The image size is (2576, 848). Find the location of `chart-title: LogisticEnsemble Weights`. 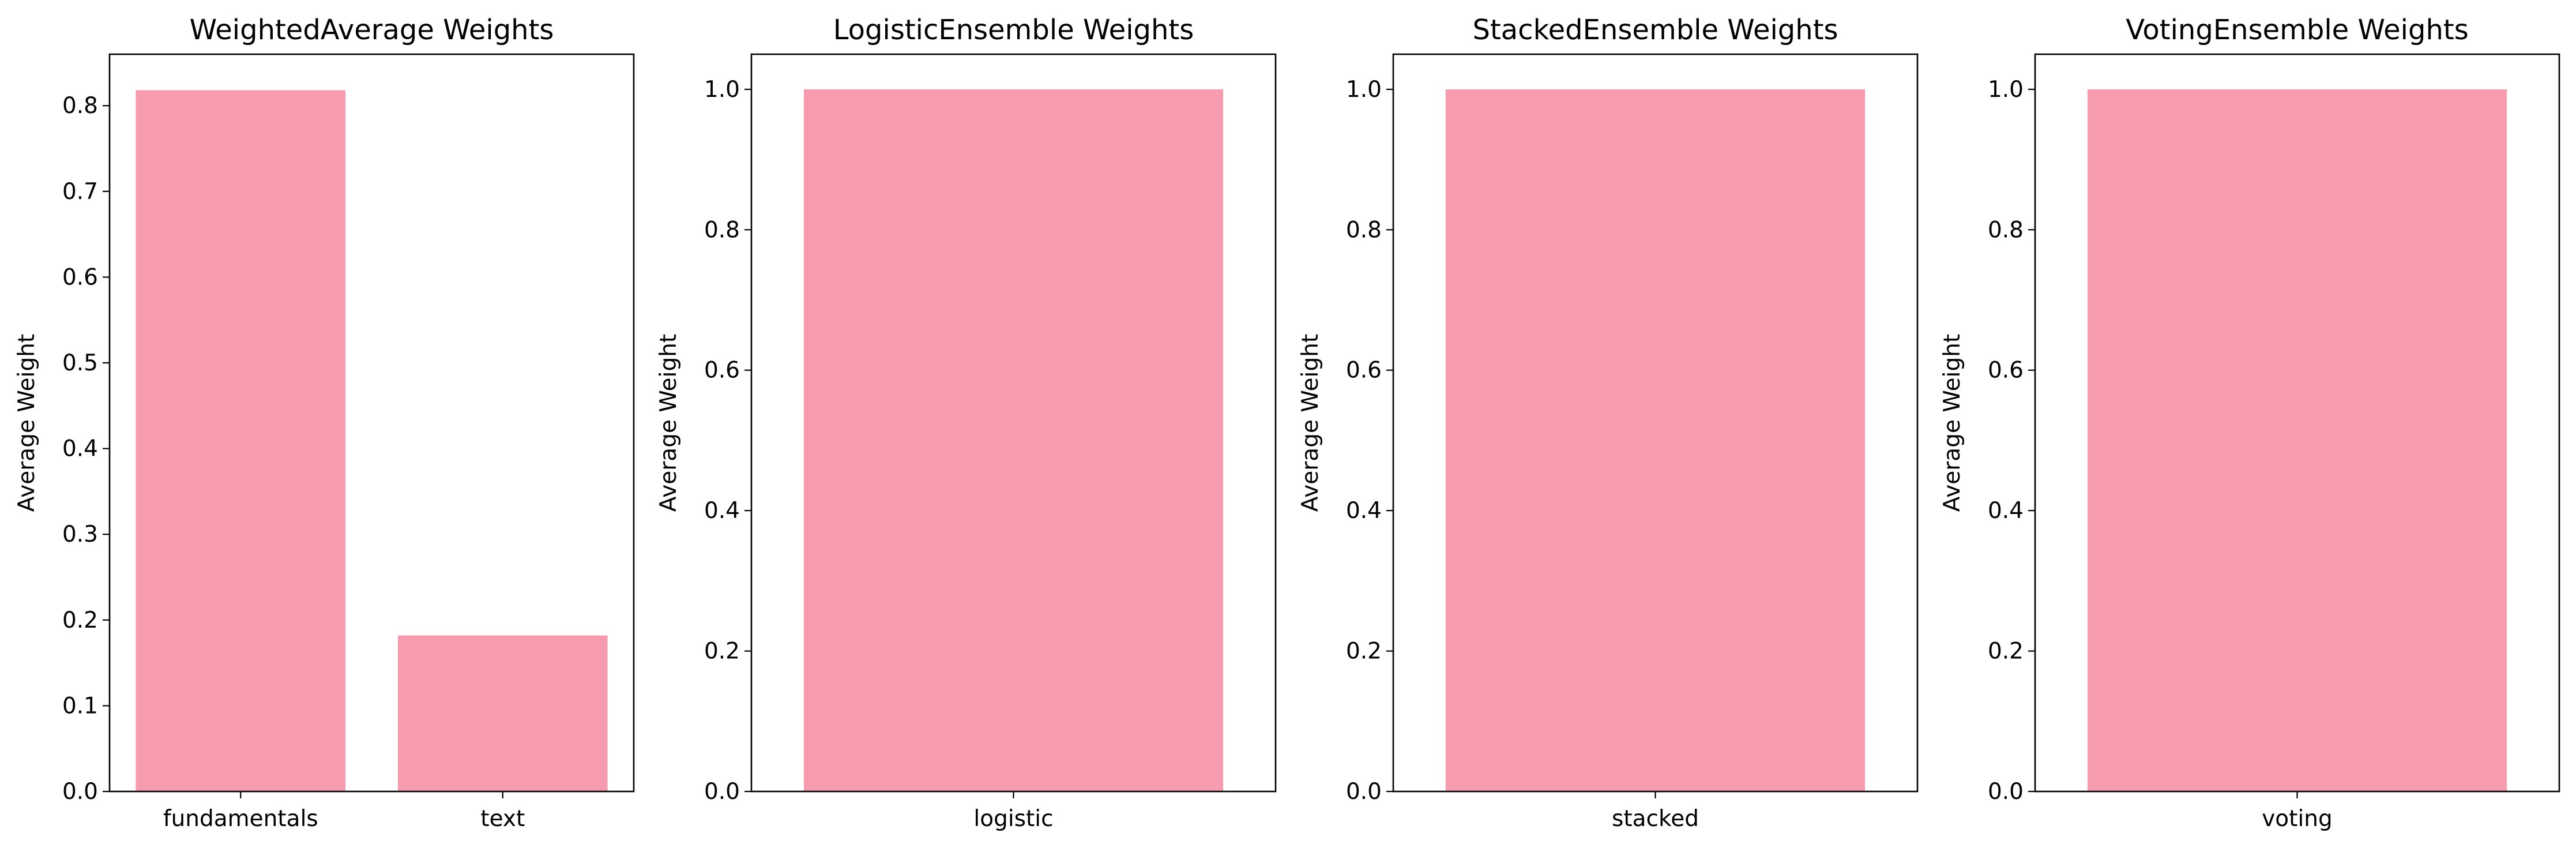

chart-title: LogisticEnsemble Weights is located at coordinates (1013, 30).